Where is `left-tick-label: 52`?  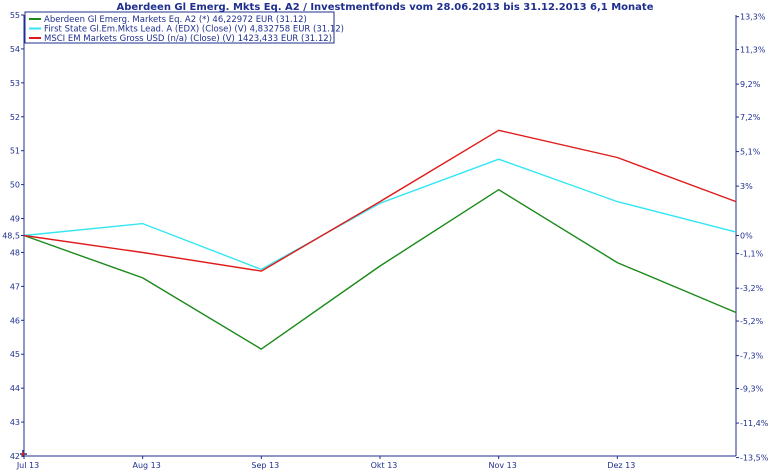
left-tick-label: 52 is located at coordinates (15, 117).